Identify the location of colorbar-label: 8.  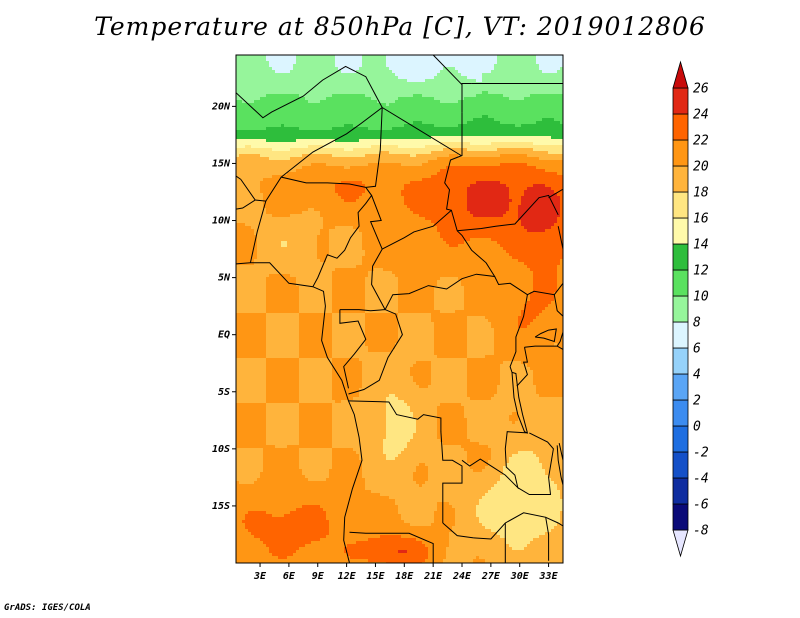
(697, 323).